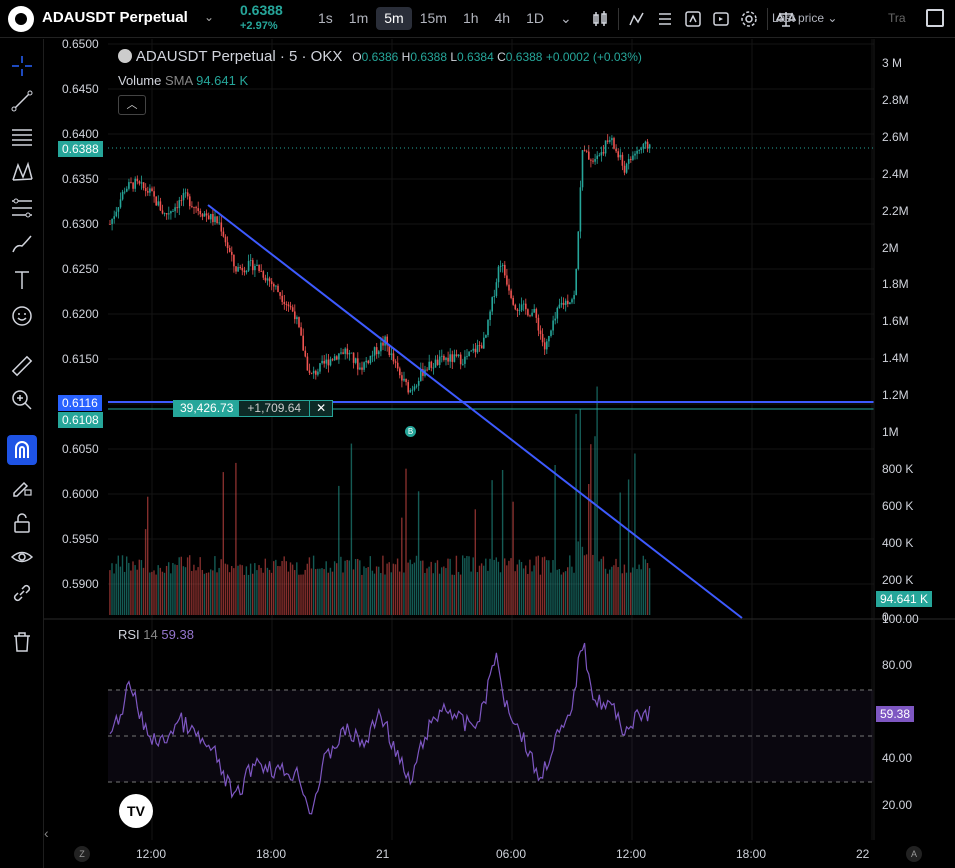 This screenshot has height=868, width=955. I want to click on emoji-icon, so click(22, 316).